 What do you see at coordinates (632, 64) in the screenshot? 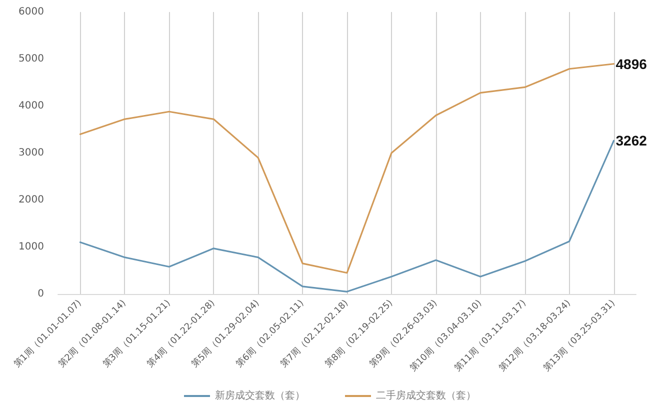
I see `data-label: 4896` at bounding box center [632, 64].